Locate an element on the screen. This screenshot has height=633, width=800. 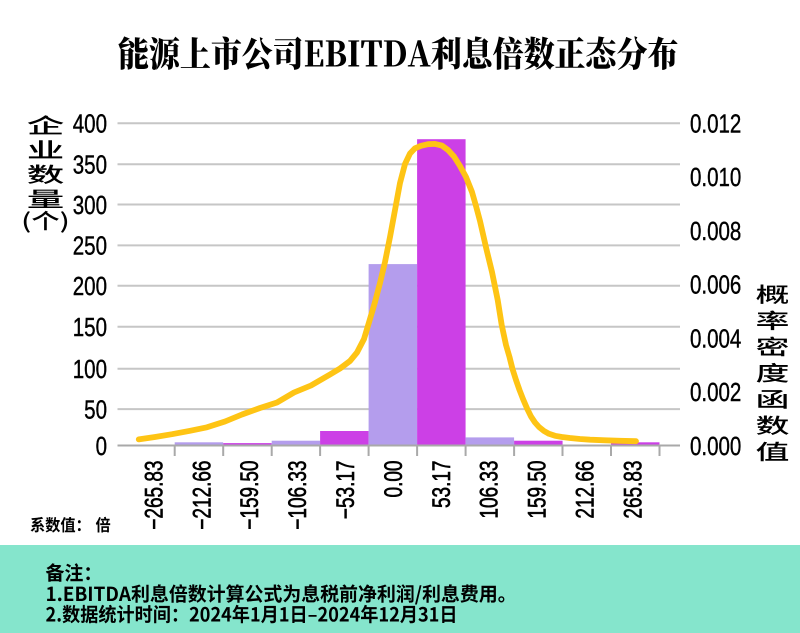
svg-text: 212.66 is located at coordinates (585, 490).